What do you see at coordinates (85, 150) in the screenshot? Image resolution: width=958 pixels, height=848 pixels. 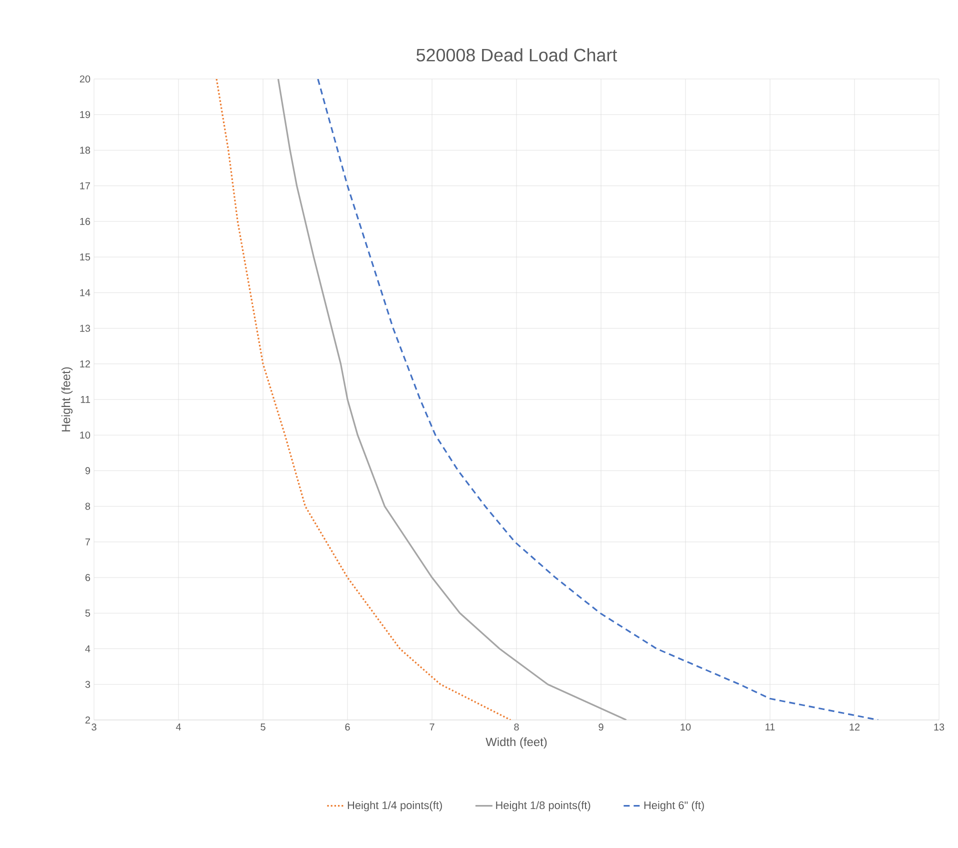 I see `y-tick-label: 18` at bounding box center [85, 150].